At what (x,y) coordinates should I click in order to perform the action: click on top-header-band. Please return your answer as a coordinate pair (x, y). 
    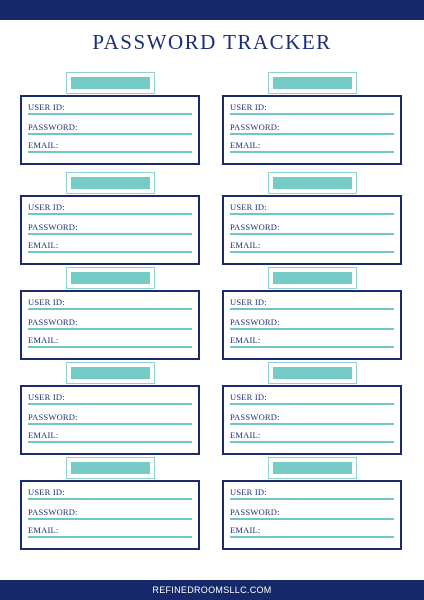
    Looking at the image, I should click on (212, 10).